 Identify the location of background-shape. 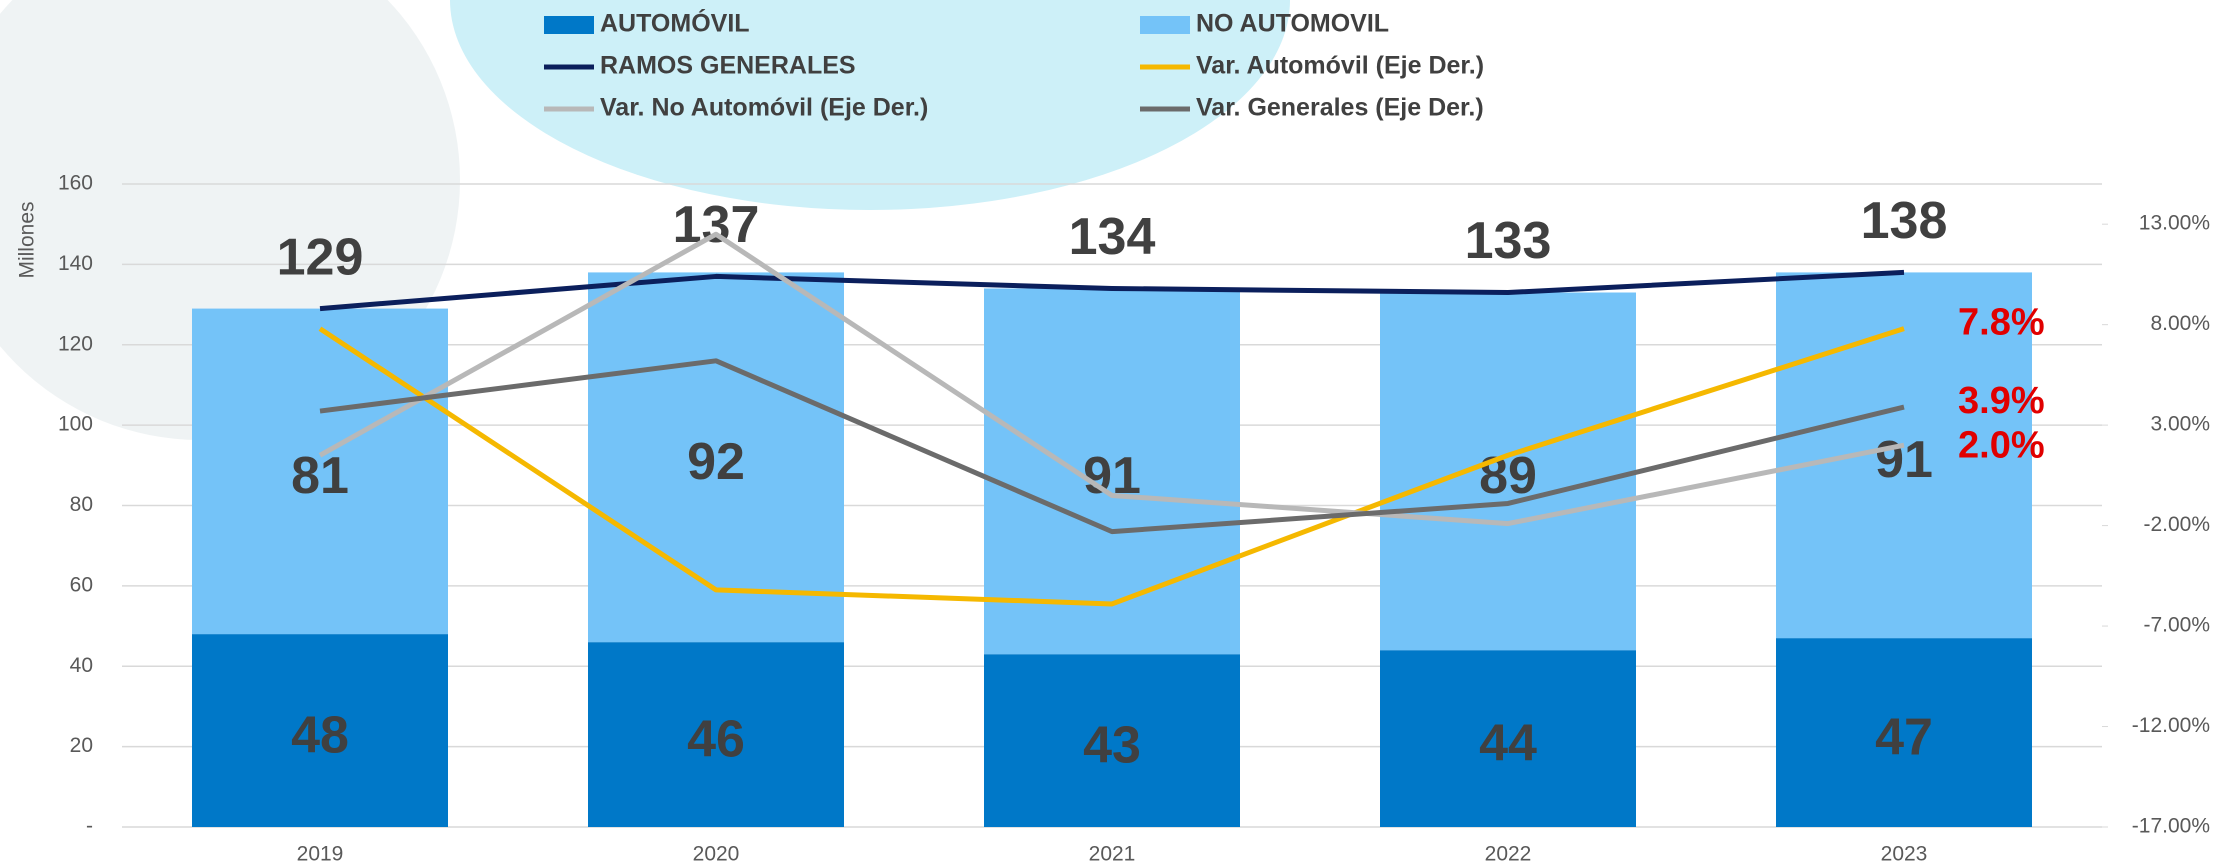
(870, 105).